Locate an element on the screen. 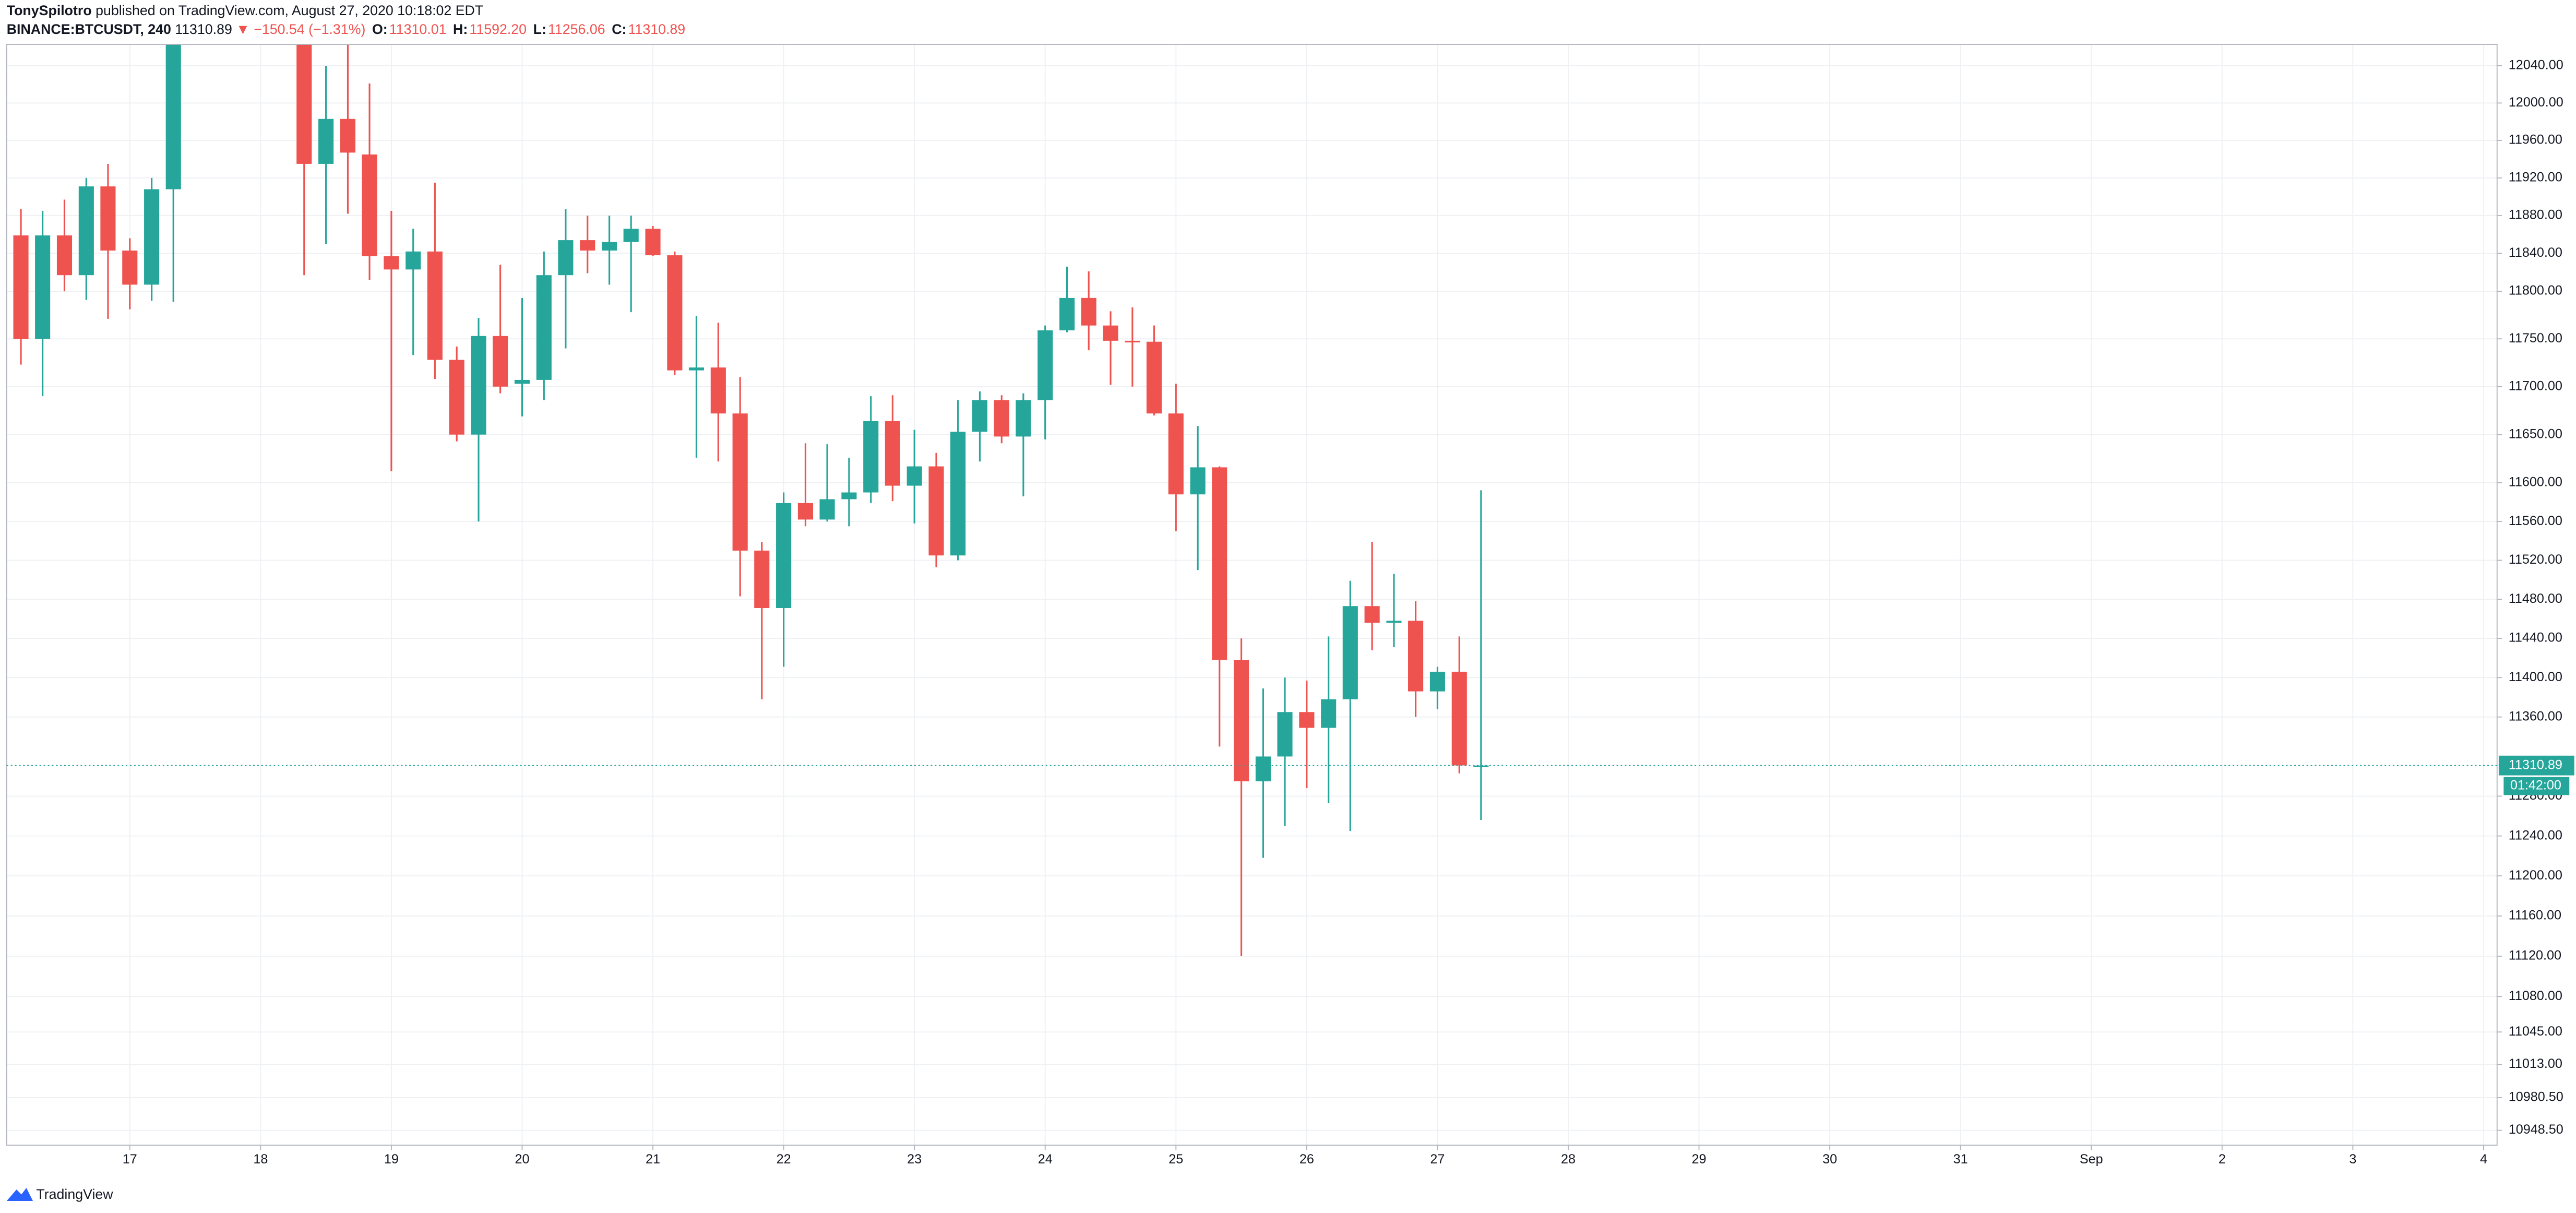 This screenshot has width=2576, height=1213. y-tick-label: 11880.00 is located at coordinates (2536, 215).